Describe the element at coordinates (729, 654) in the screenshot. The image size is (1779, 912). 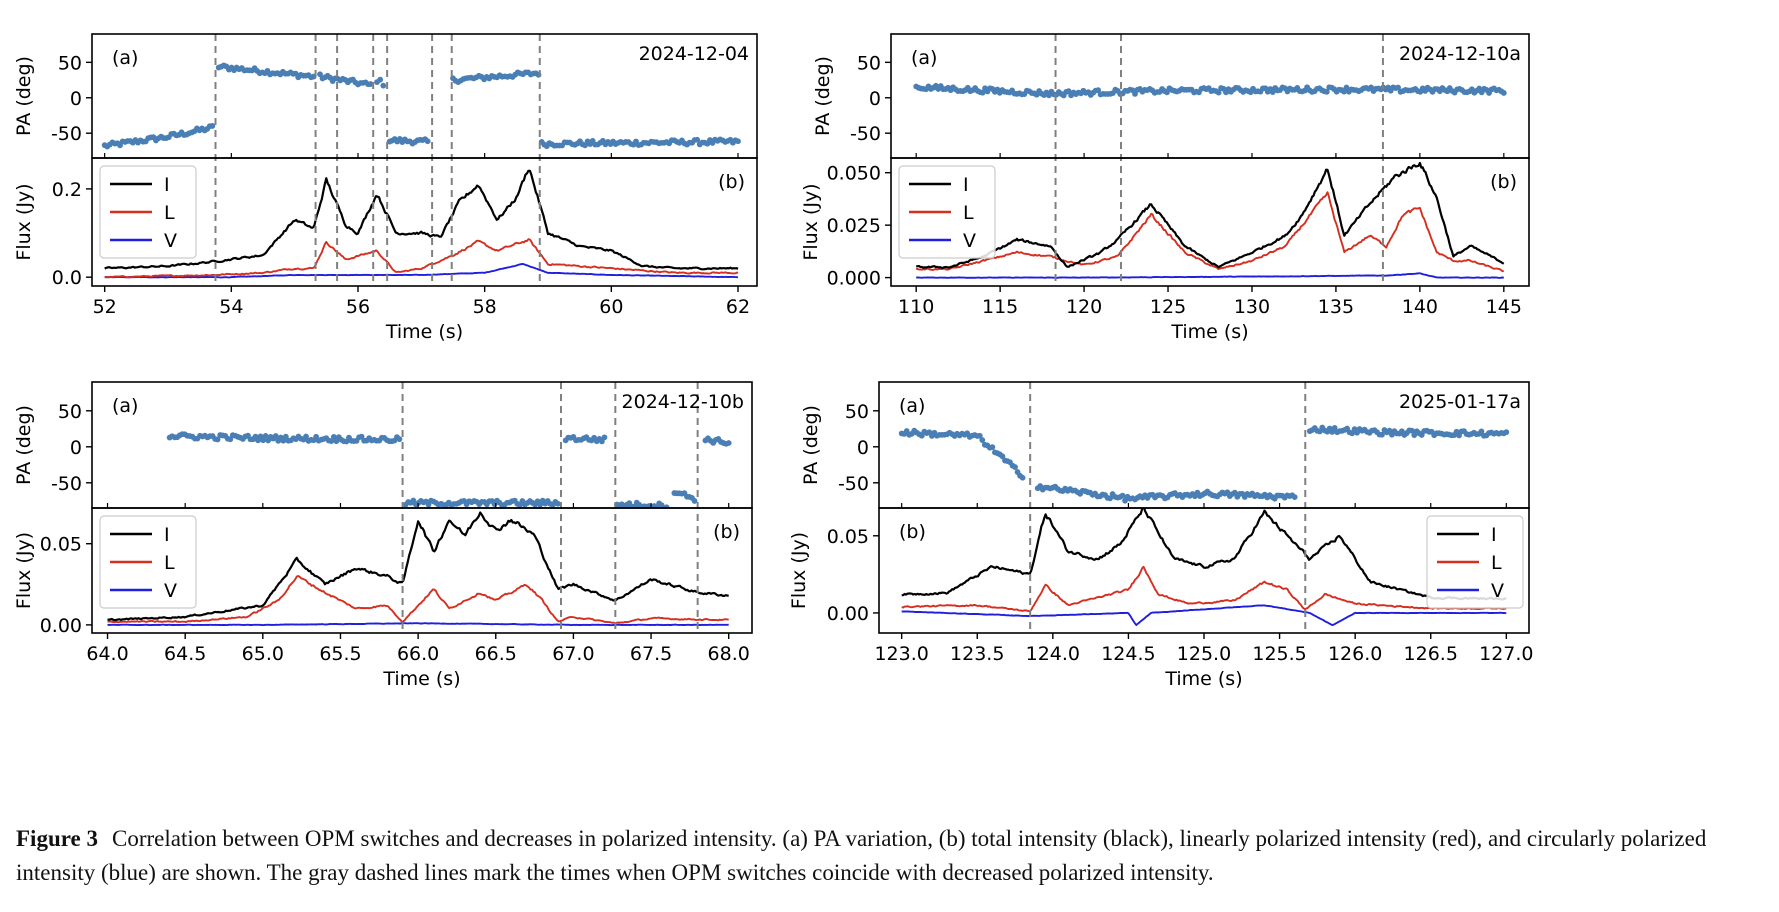
I see `xtick-label: 68.0` at that location.